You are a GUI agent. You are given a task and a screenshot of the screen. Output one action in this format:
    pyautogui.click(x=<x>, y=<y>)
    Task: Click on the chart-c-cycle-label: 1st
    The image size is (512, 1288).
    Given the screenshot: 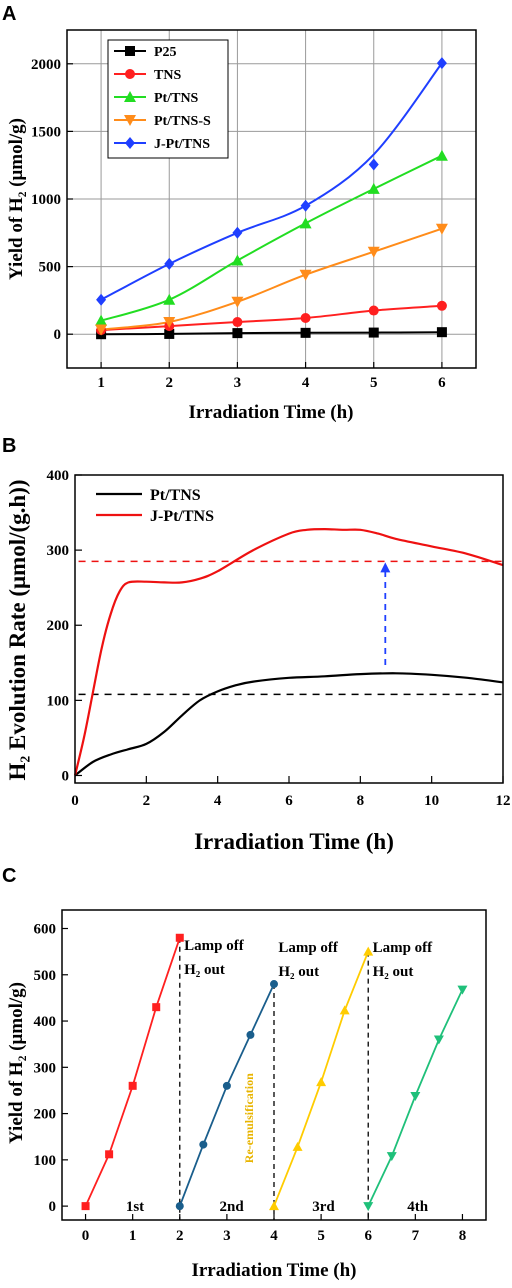 What is the action you would take?
    pyautogui.click(x=135, y=1207)
    